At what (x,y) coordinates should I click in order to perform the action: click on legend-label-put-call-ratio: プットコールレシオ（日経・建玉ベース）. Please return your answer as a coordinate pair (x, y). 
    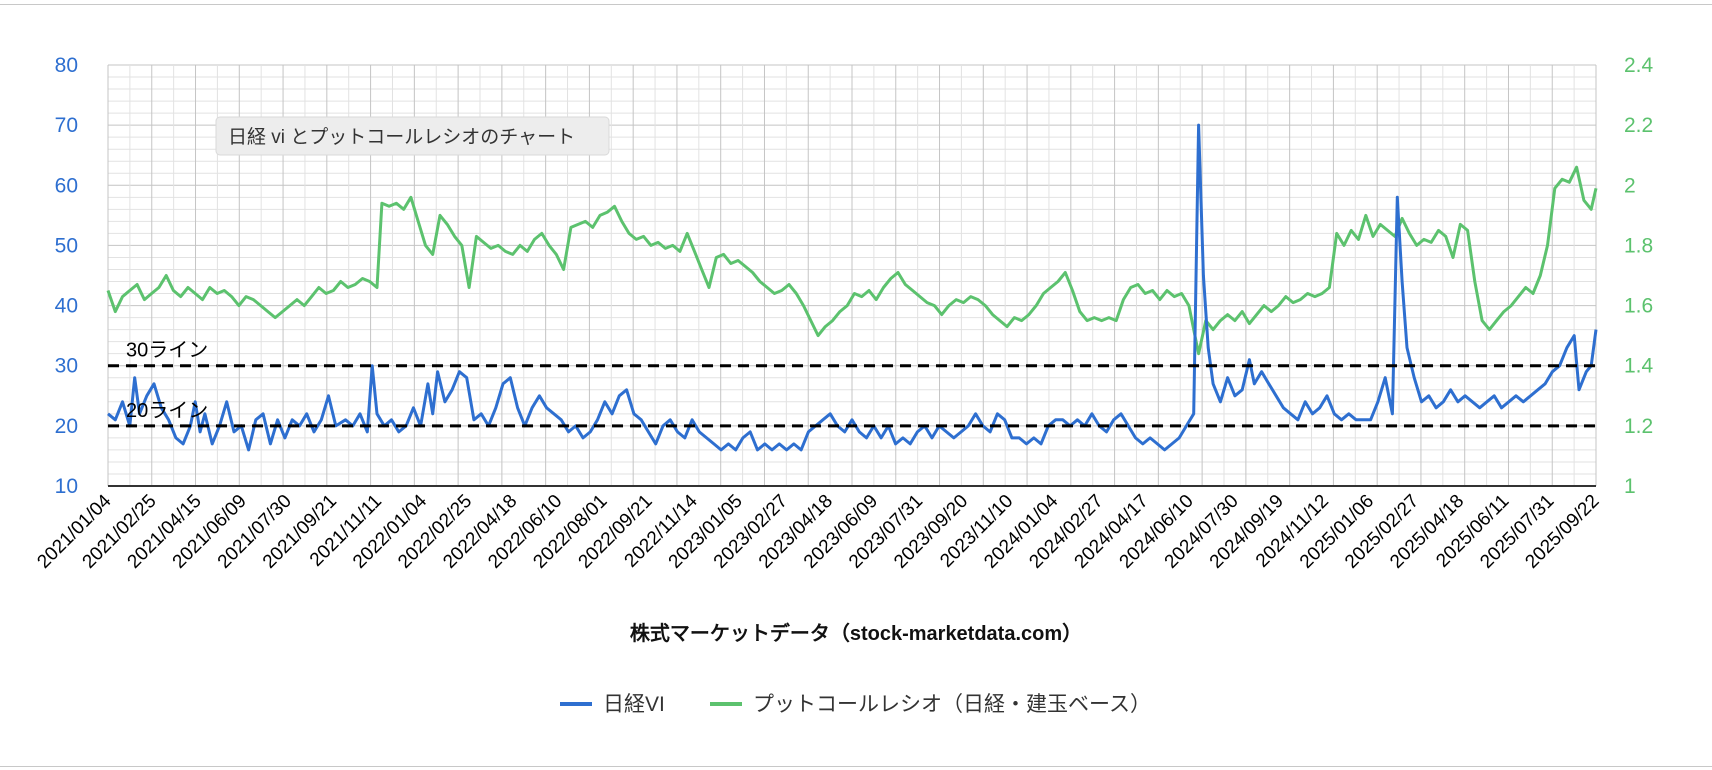
    Looking at the image, I should click on (952, 704).